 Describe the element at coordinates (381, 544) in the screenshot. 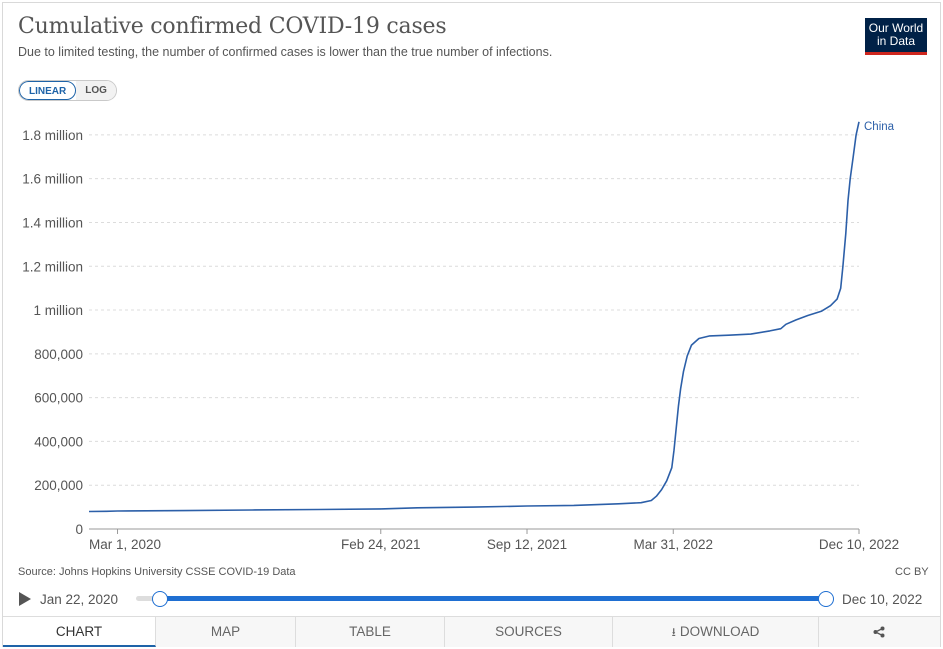

I see `x-tick-label: Feb 24, 2021` at that location.